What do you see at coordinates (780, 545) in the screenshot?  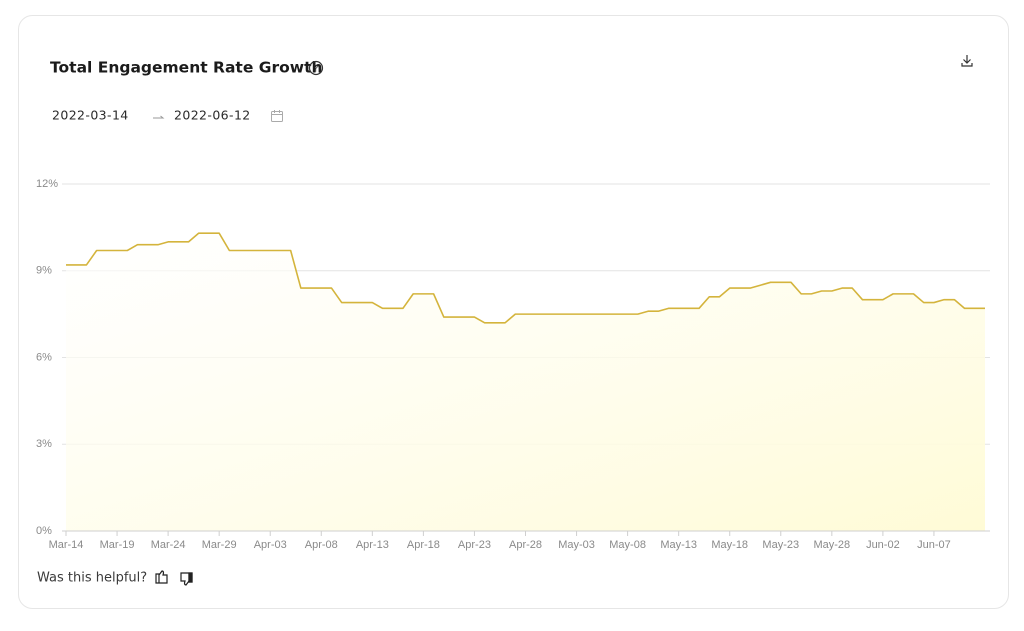 I see `x-tick-label: May-23` at bounding box center [780, 545].